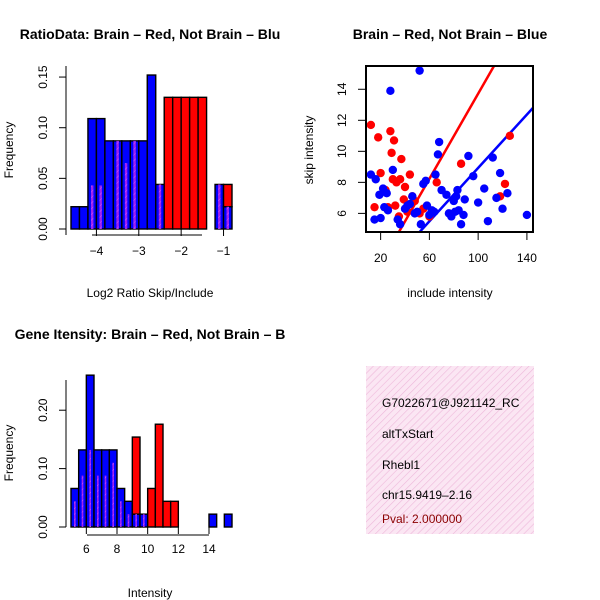 The height and width of the screenshot is (600, 600). Describe the element at coordinates (117, 549) in the screenshot. I see `intensity-x-tick-label: 8` at that location.